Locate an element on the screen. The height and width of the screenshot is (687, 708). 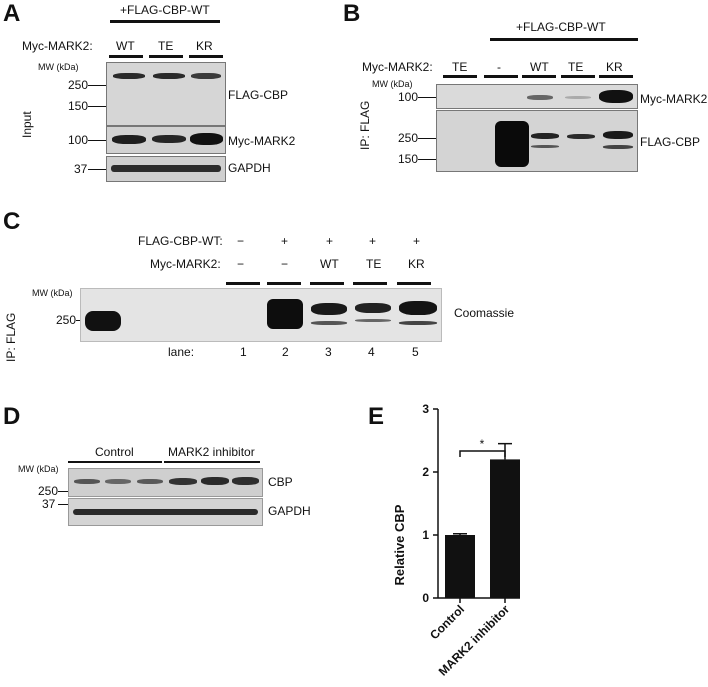
panel-b-header: +FLAG-CBP-WT is located at coordinates (561, 27).